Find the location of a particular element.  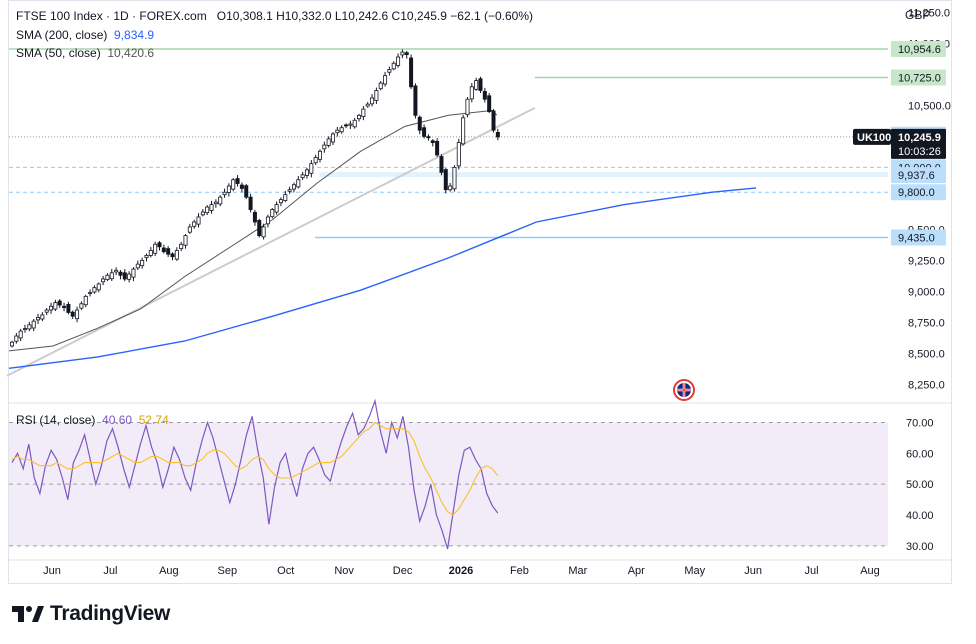

symbol-title: FTSE 100 Index · 1D · FOREX.com is located at coordinates (111, 16).